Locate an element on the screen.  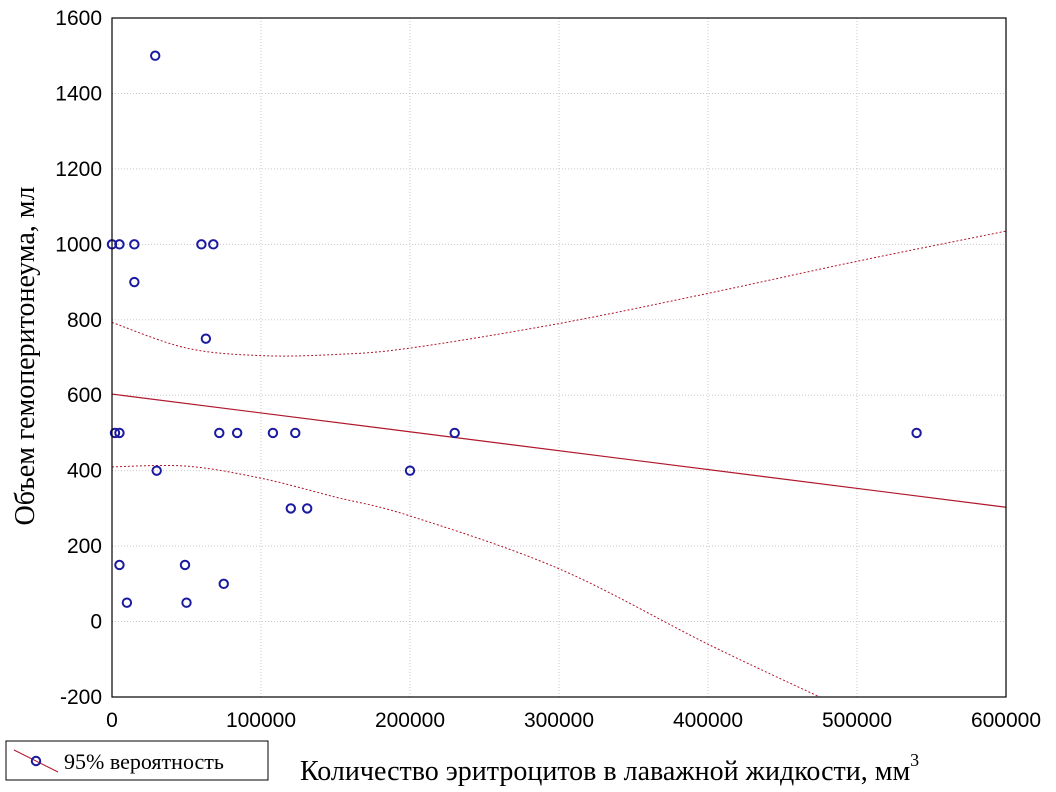
x-tick-label-5: 500000 is located at coordinates (857, 720).